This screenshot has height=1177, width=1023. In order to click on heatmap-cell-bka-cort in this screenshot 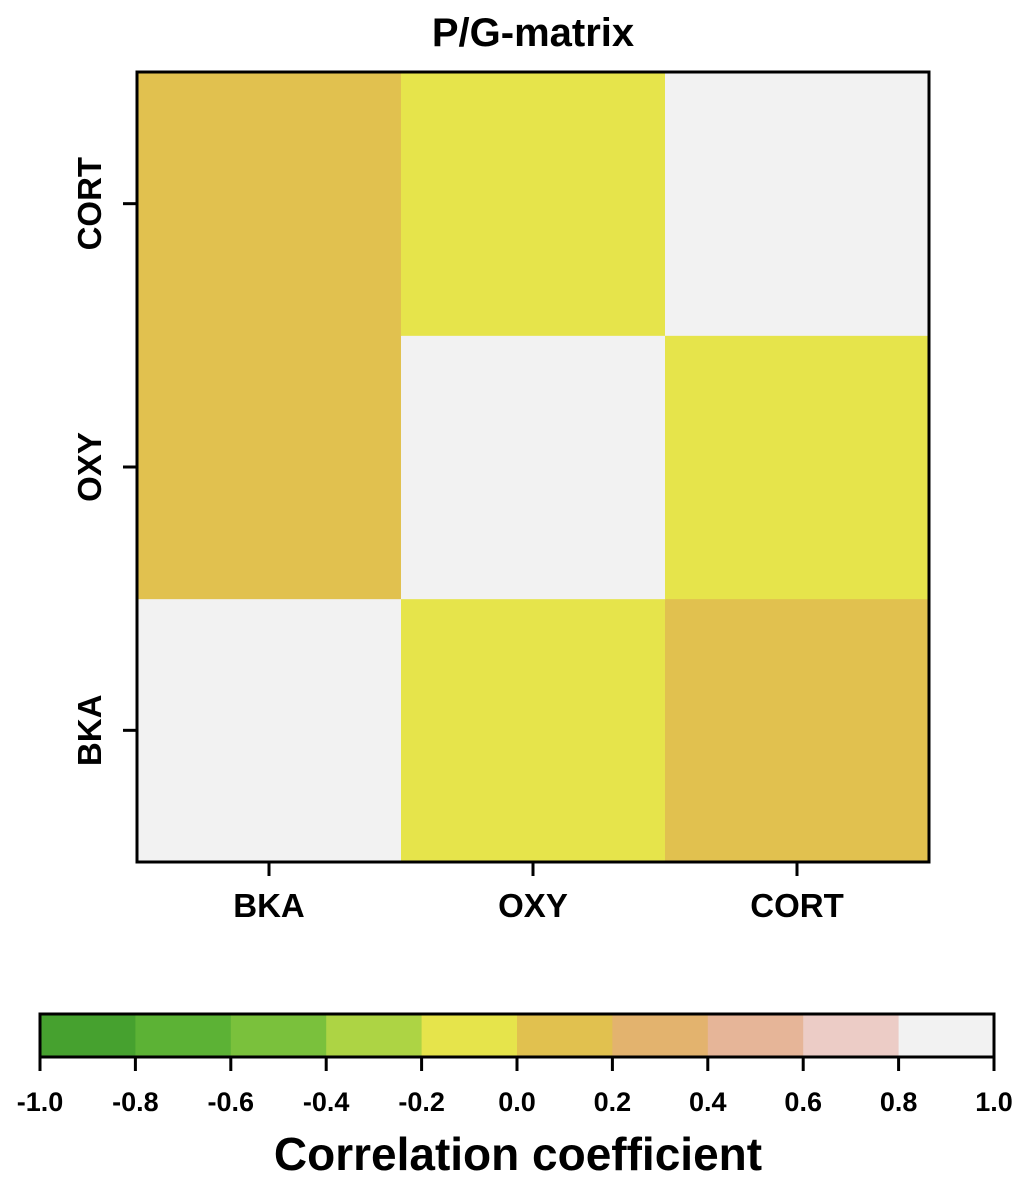, I will do `click(797, 730)`.